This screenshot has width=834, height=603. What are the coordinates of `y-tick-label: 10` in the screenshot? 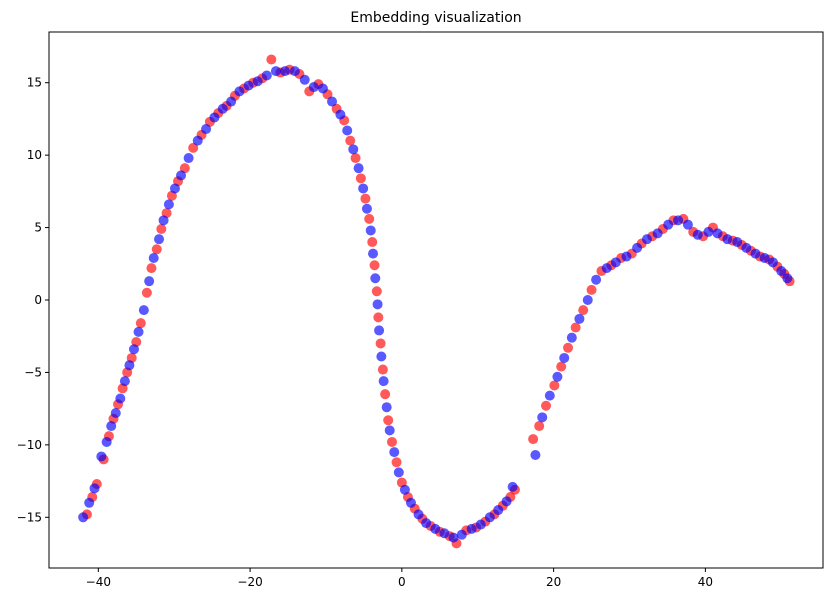 It's located at (34, 155).